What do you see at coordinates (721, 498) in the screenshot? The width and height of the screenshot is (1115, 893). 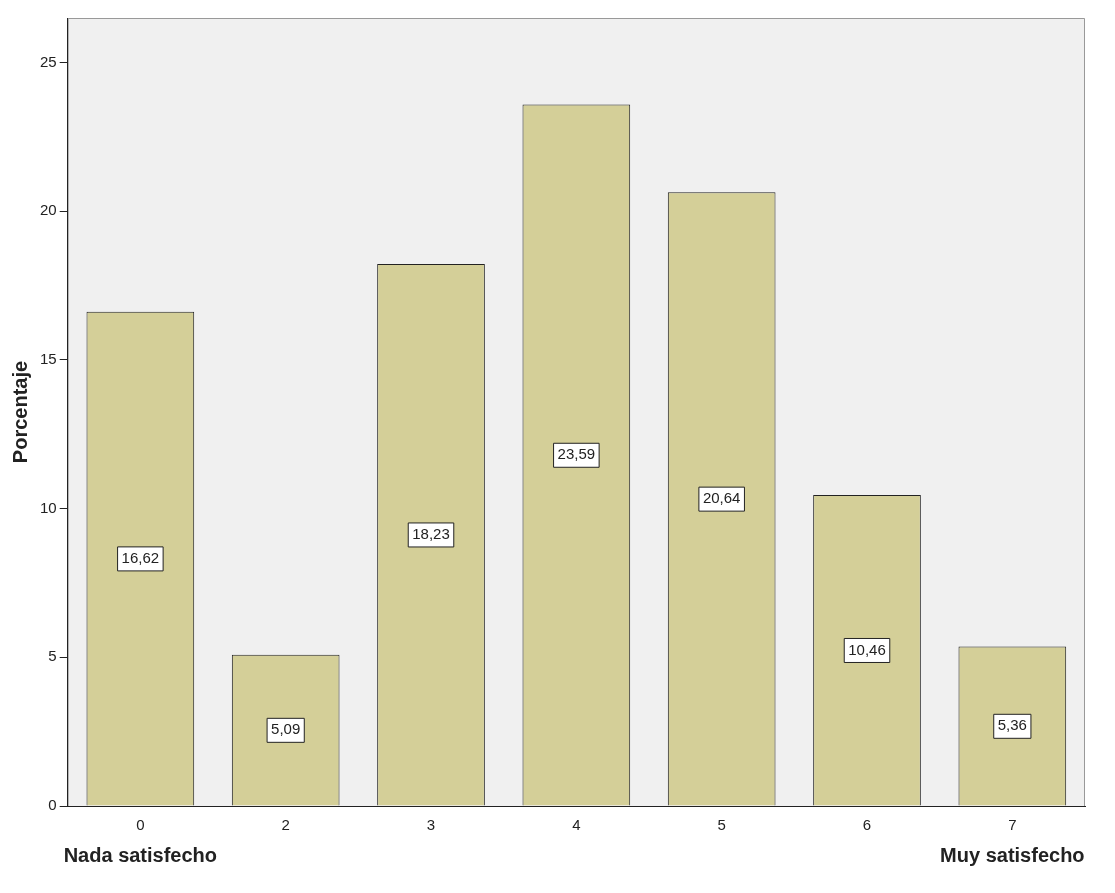 I see `data-label: 20,64` at bounding box center [721, 498].